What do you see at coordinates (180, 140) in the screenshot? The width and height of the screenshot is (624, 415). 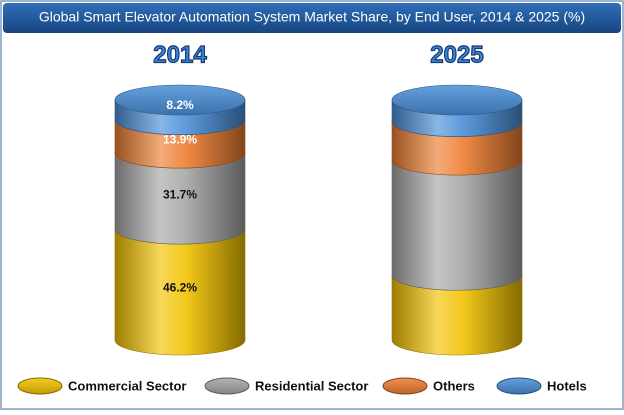 I see `value-label: 13.9%` at bounding box center [180, 140].